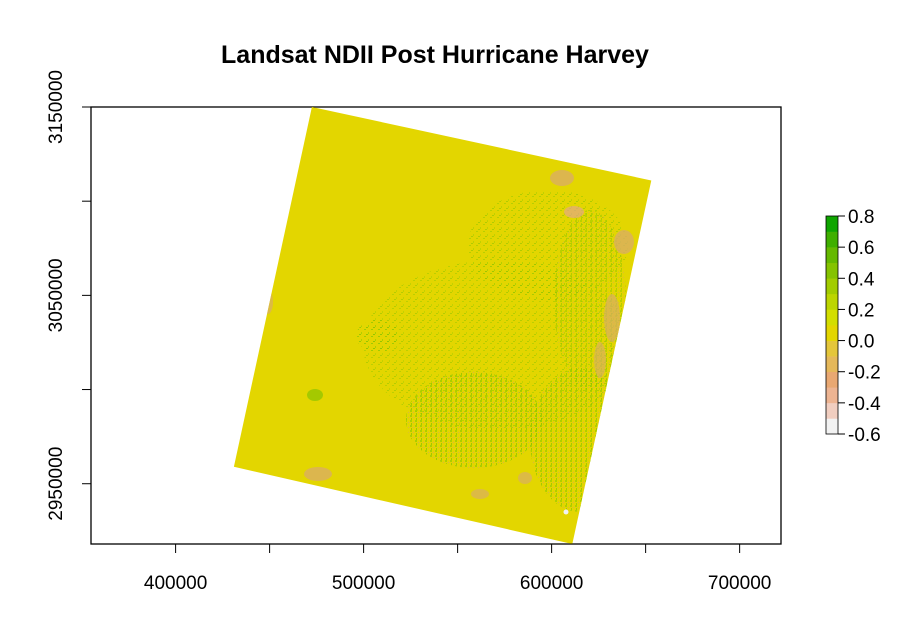 The height and width of the screenshot is (642, 916). Describe the element at coordinates (861, 248) in the screenshot. I see `legend-label: 0.6` at that location.